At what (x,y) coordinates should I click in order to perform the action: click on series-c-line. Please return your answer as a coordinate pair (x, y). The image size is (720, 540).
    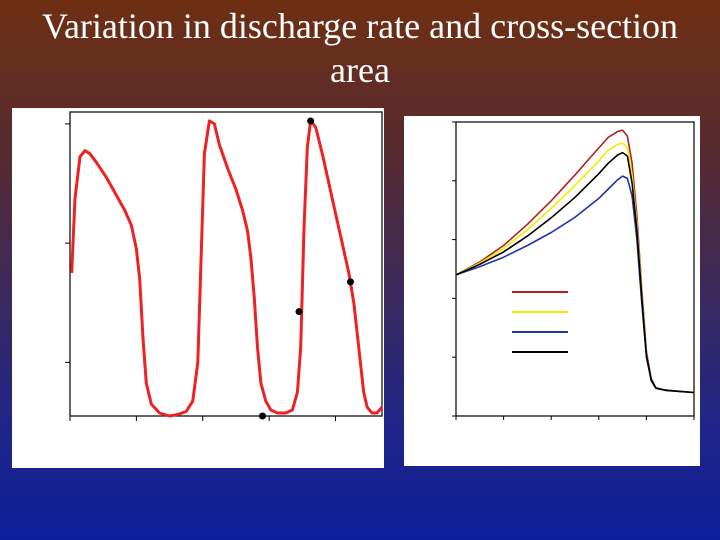
    Looking at the image, I should click on (575, 284).